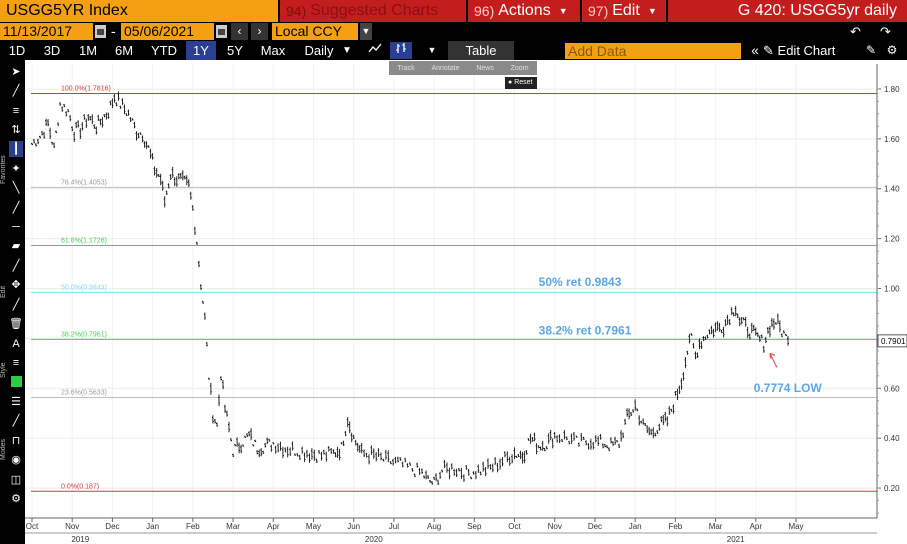 The height and width of the screenshot is (544, 907). I want to click on fib-level-label: 0.0%(0.187), so click(80, 486).